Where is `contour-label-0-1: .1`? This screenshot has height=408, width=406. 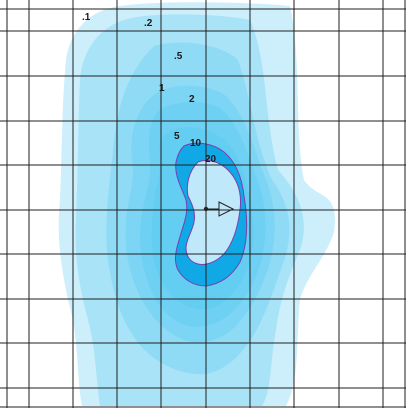 contour-label-0-1: .1 is located at coordinates (86, 17).